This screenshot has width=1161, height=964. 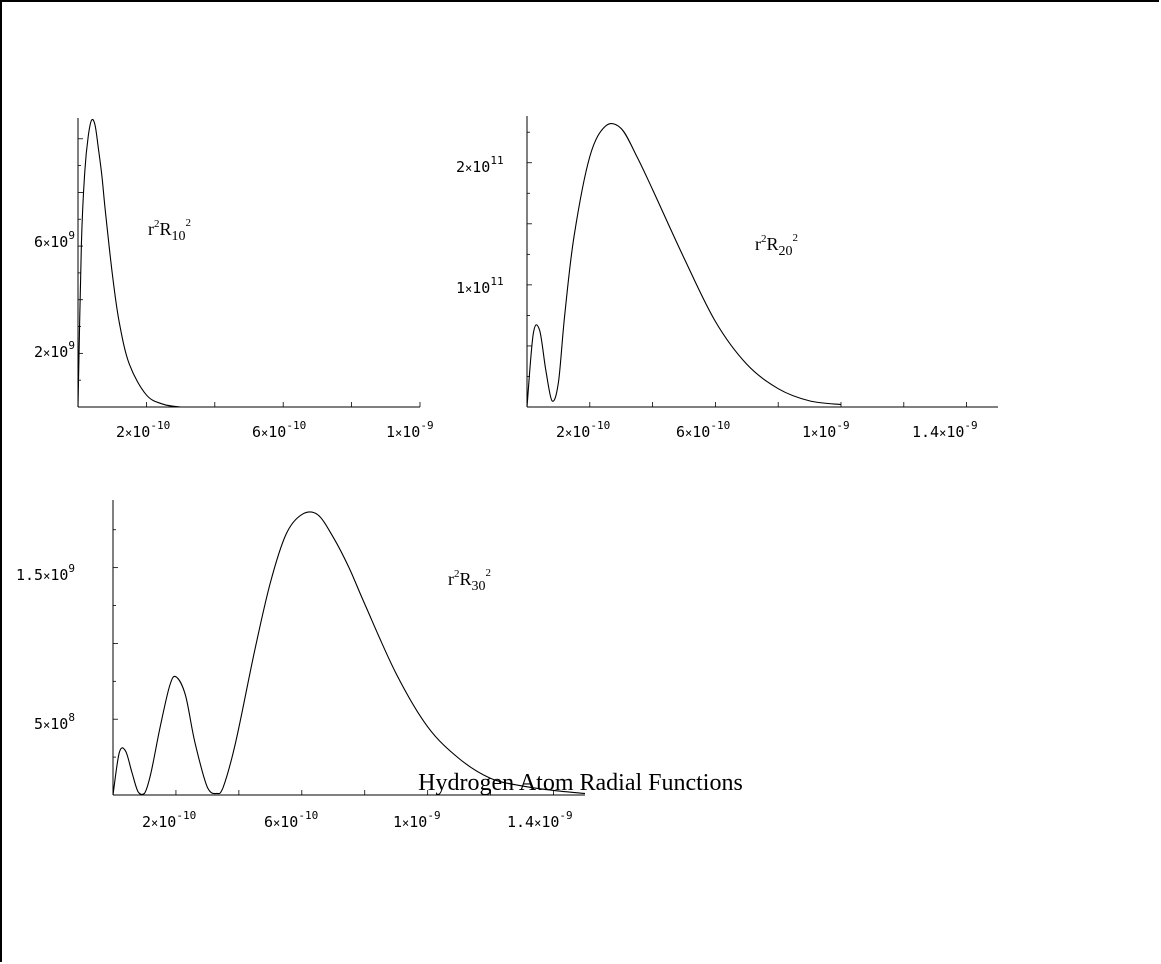 What do you see at coordinates (540, 820) in the screenshot?
I see `p3-xtick-label: 1.4×10⁻⁹` at bounding box center [540, 820].